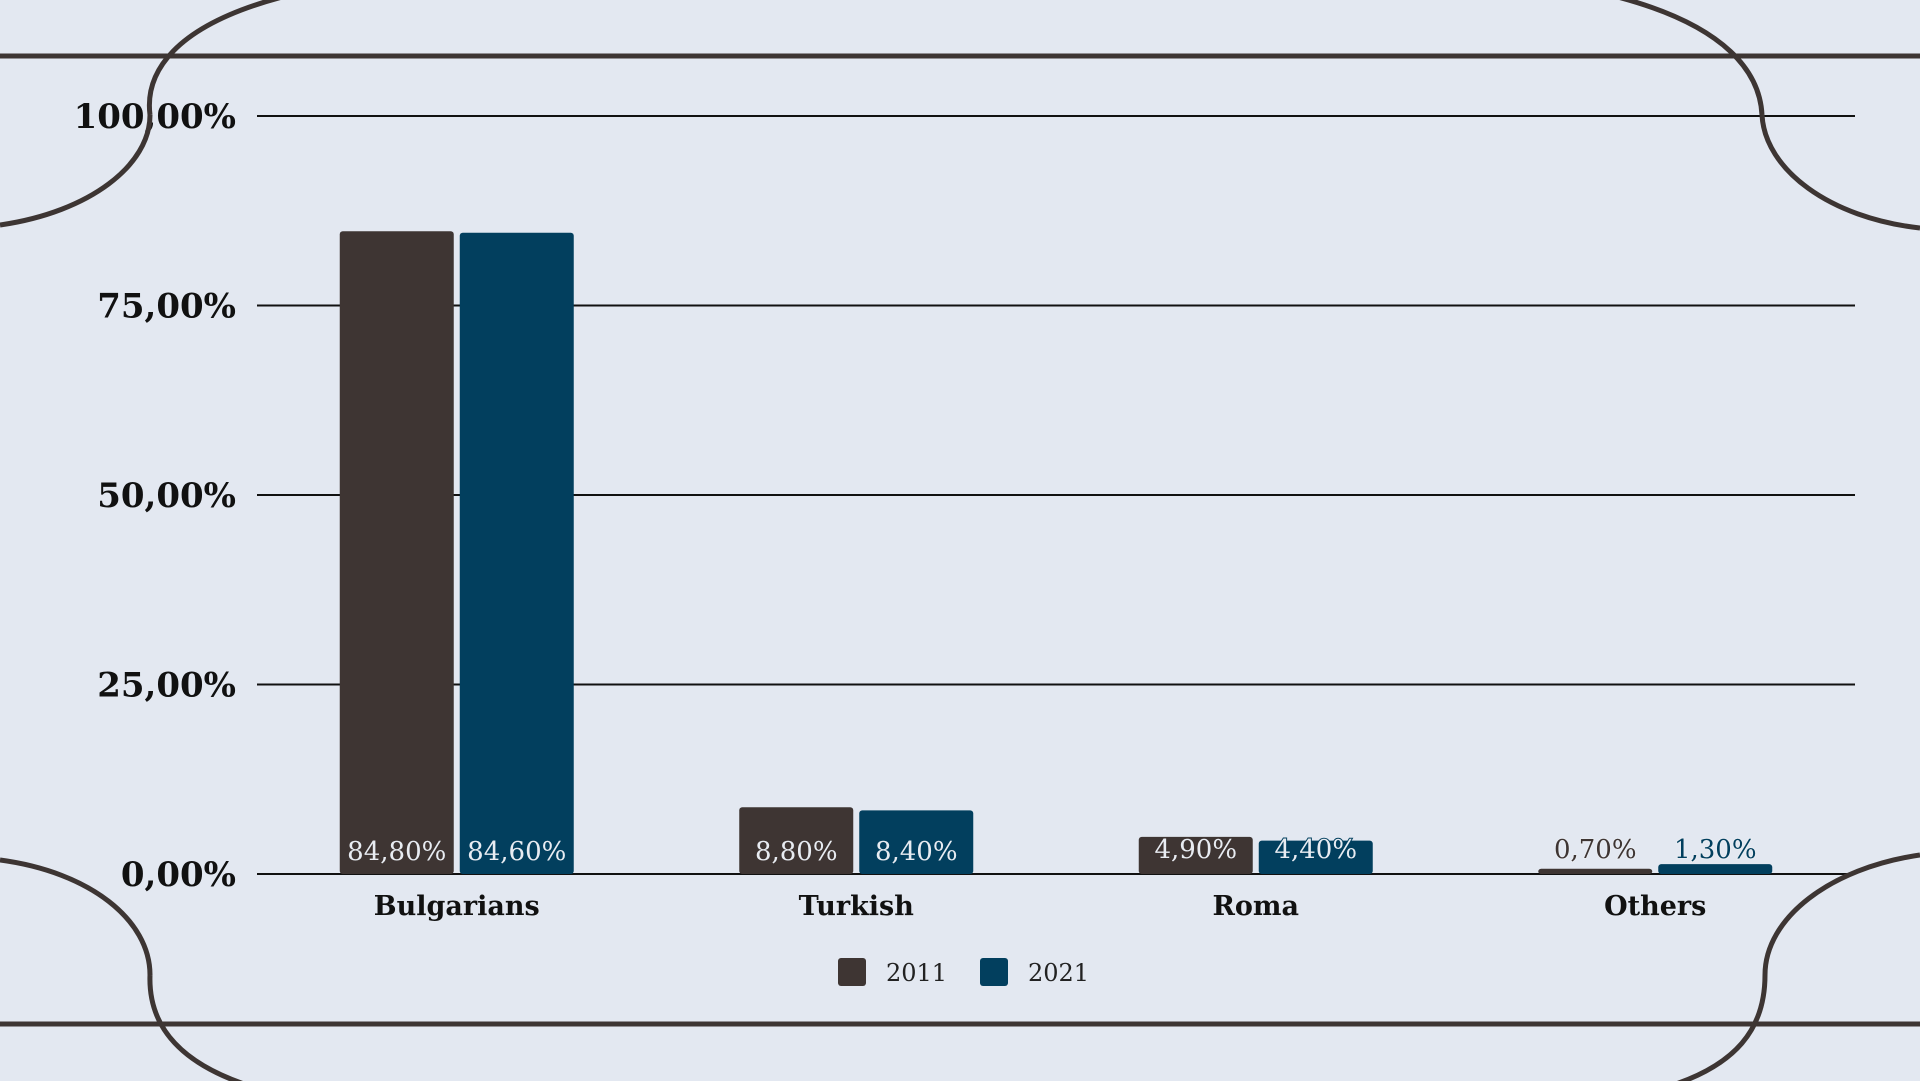 This screenshot has height=1081, width=1920. I want to click on bar-bulgarians-2021, so click(516, 553).